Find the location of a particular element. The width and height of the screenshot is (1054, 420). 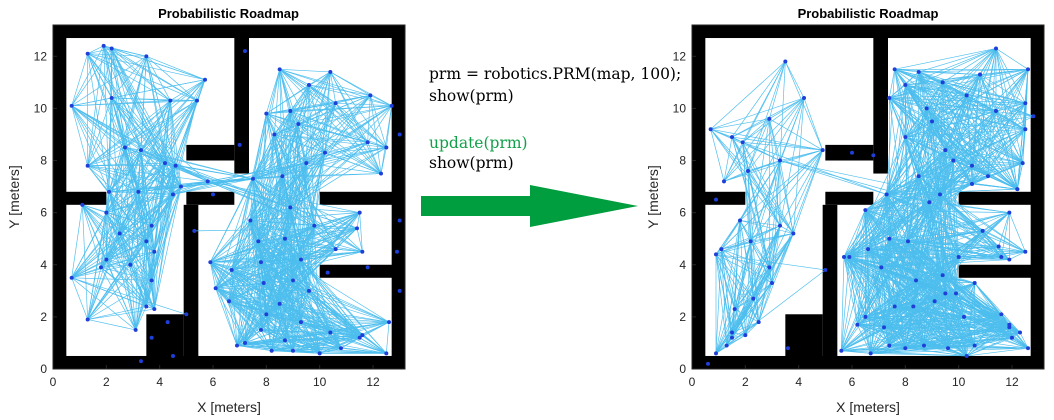

right-x-axis-label: X [meters] is located at coordinates (868, 407).